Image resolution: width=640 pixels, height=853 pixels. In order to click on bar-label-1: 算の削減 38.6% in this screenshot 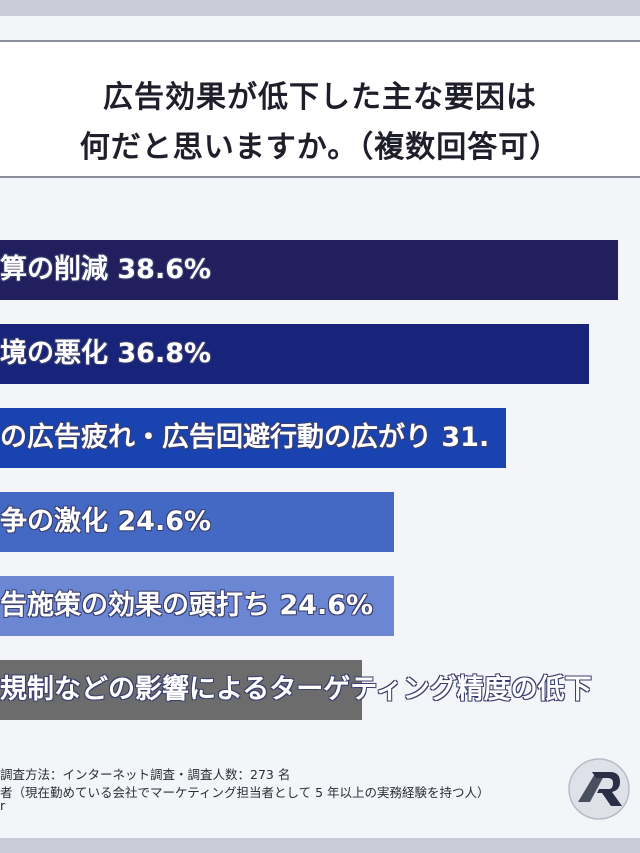, I will do `click(106, 269)`.